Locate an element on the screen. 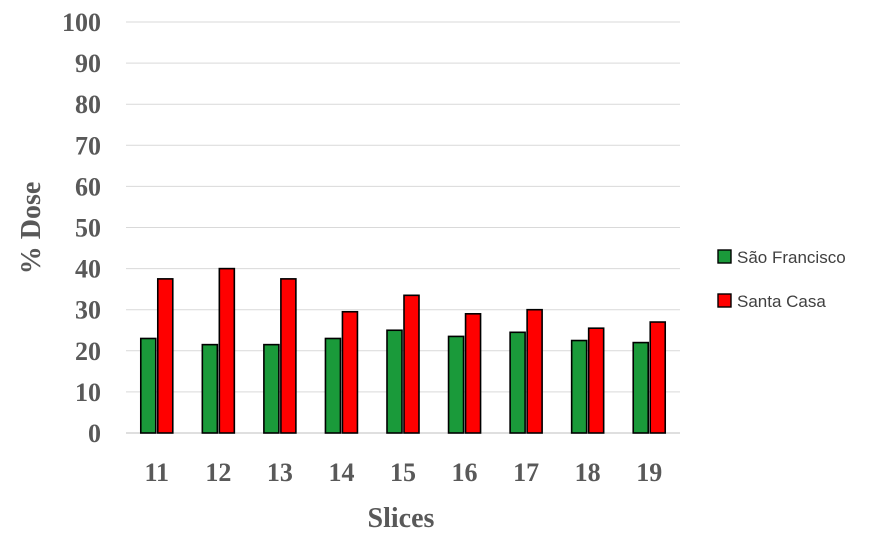  y-tick-label: 100 is located at coordinates (81, 22).